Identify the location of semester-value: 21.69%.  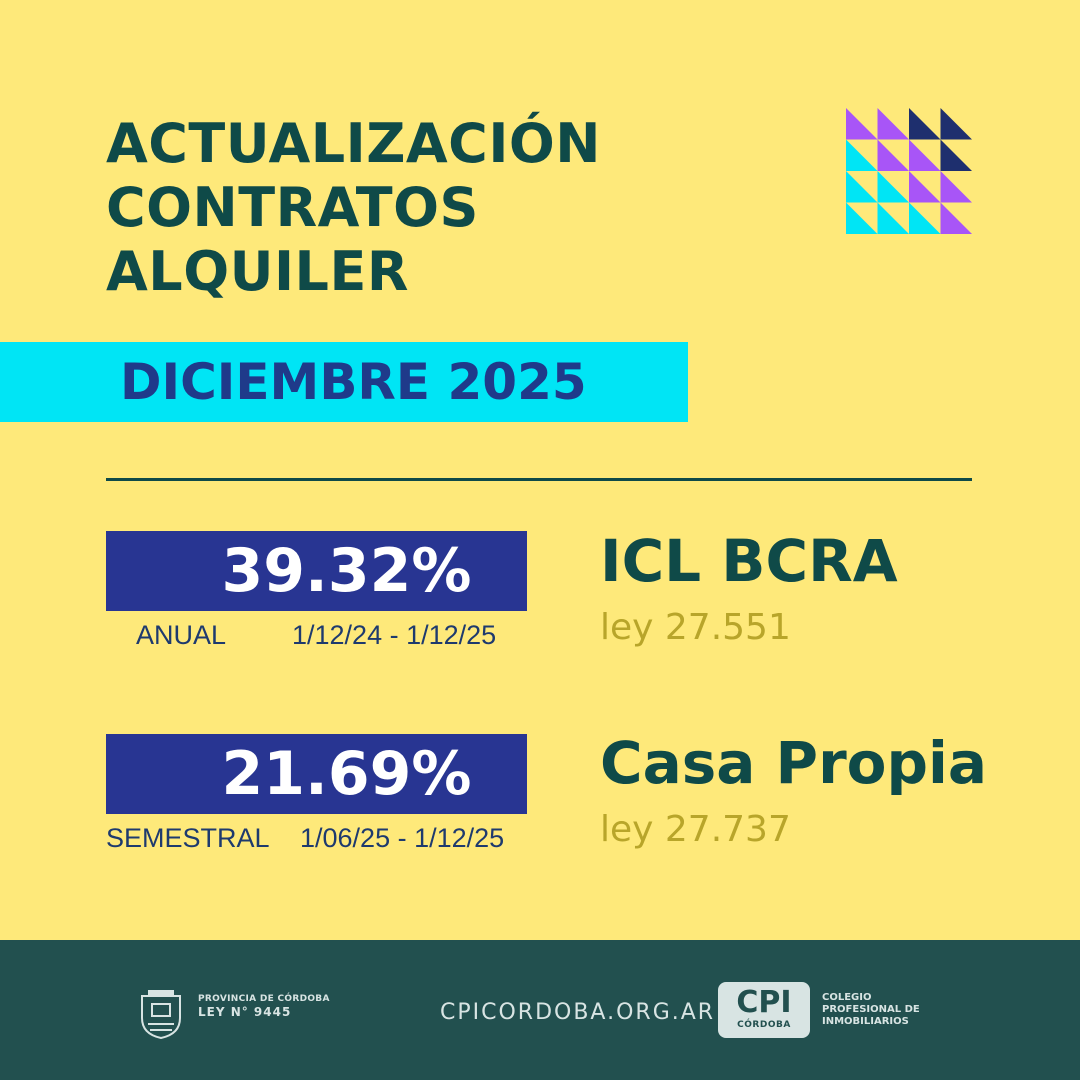
(346, 774).